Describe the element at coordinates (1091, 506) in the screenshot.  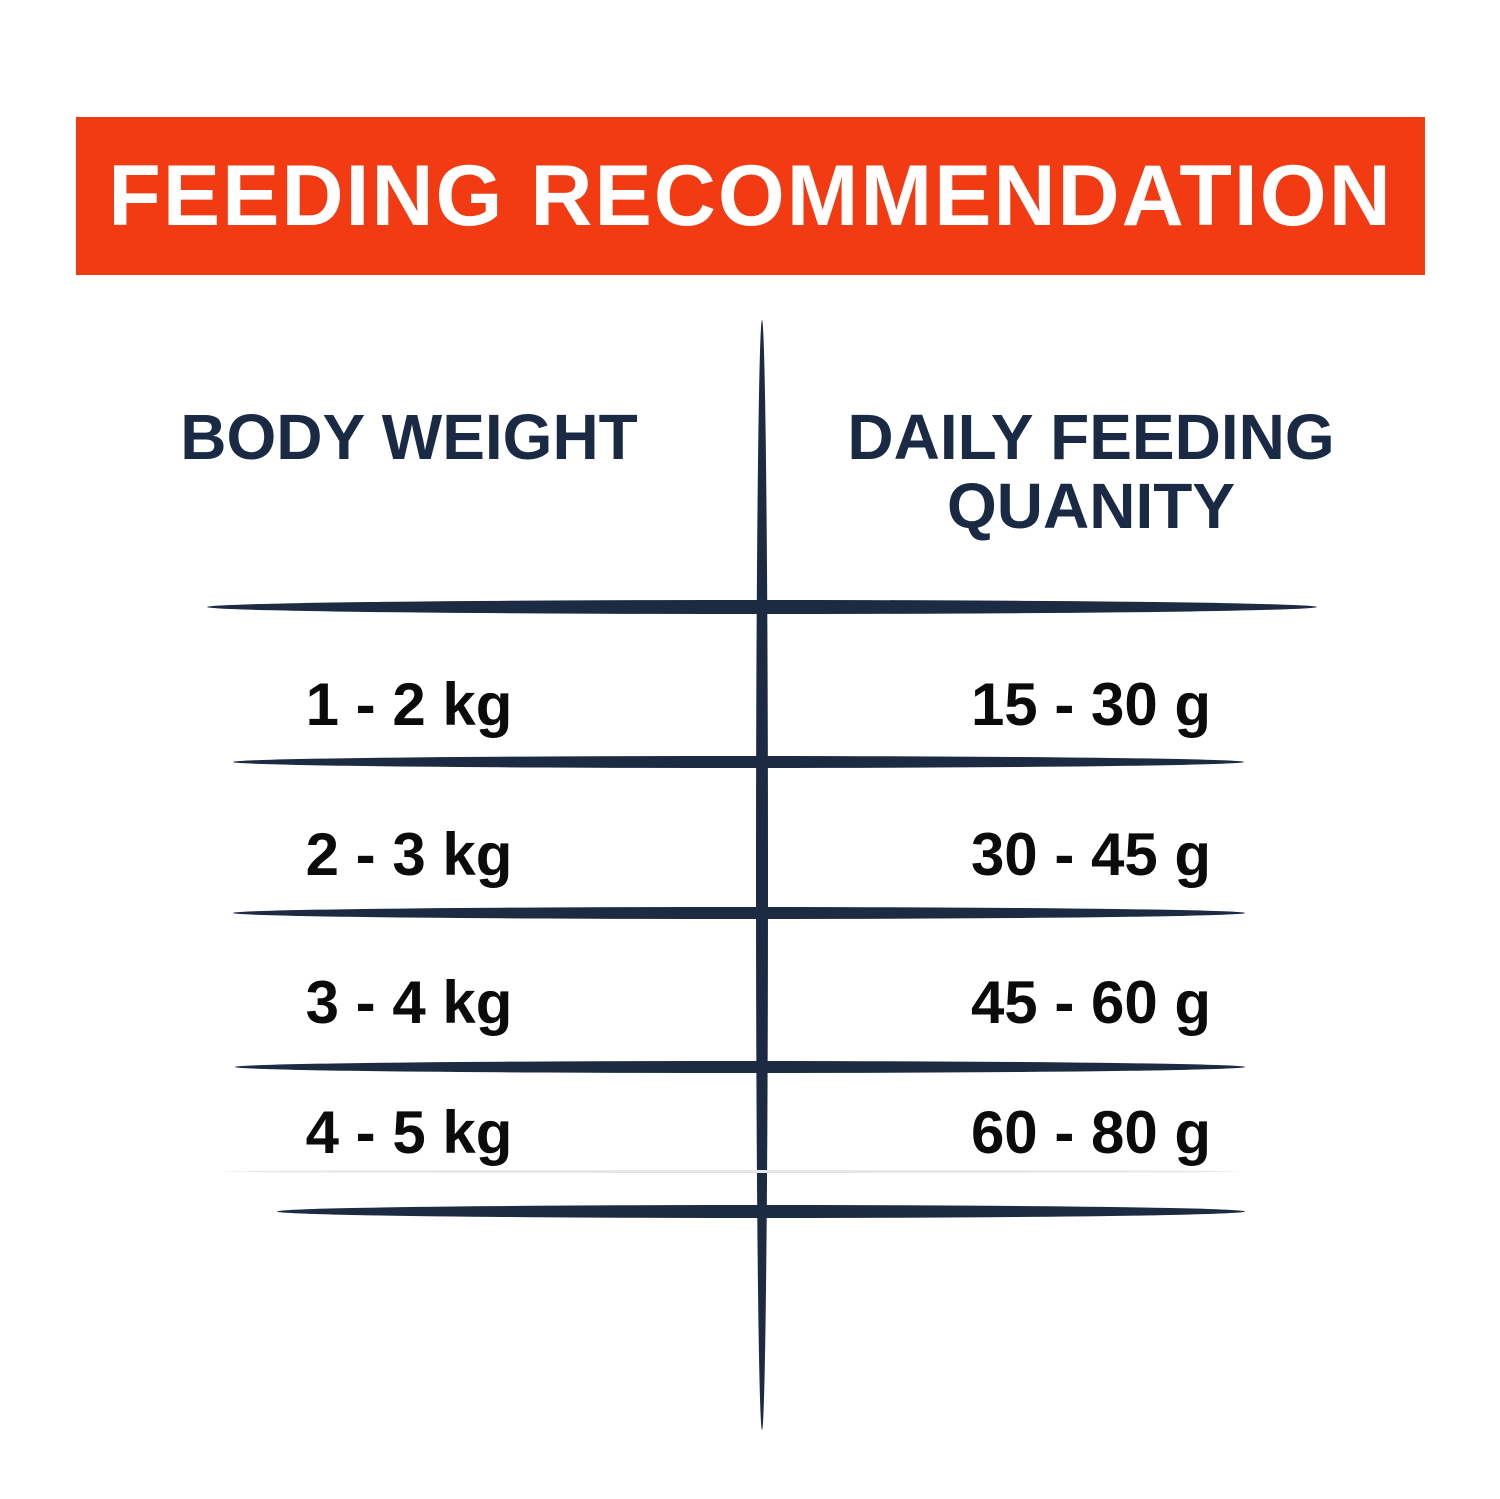
I see `column-header-daily-feeding-line2: QUANITY` at that location.